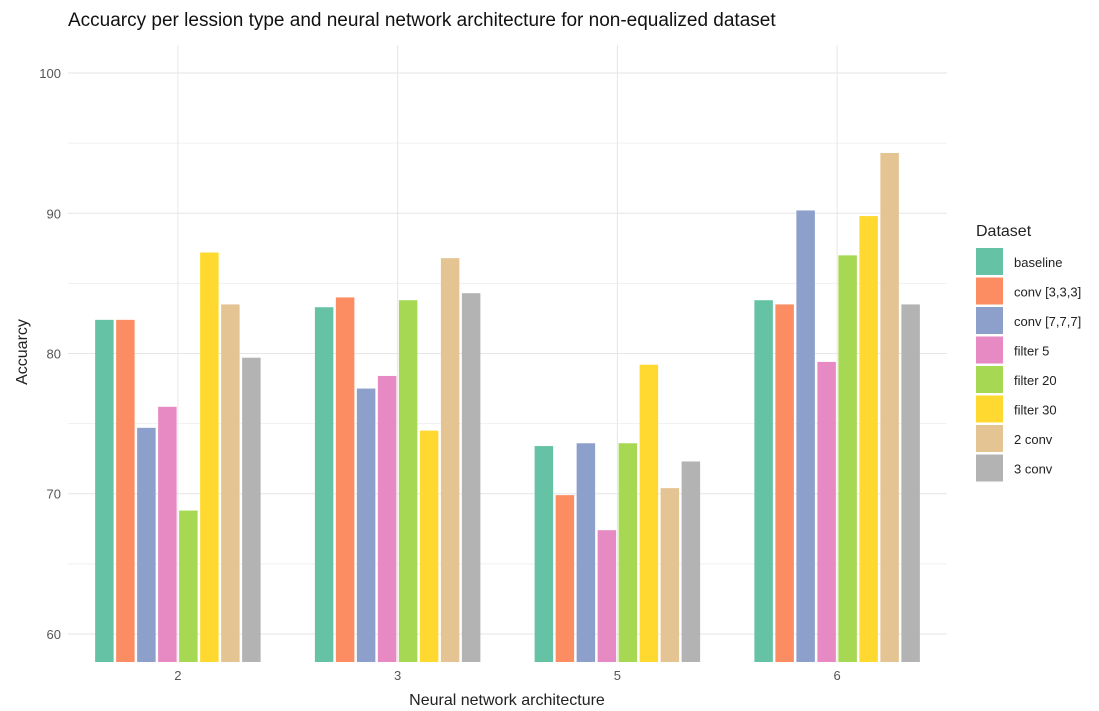 This screenshot has width=1099, height=711. Describe the element at coordinates (507, 700) in the screenshot. I see `x-axis-title: Neural network architecture` at that location.